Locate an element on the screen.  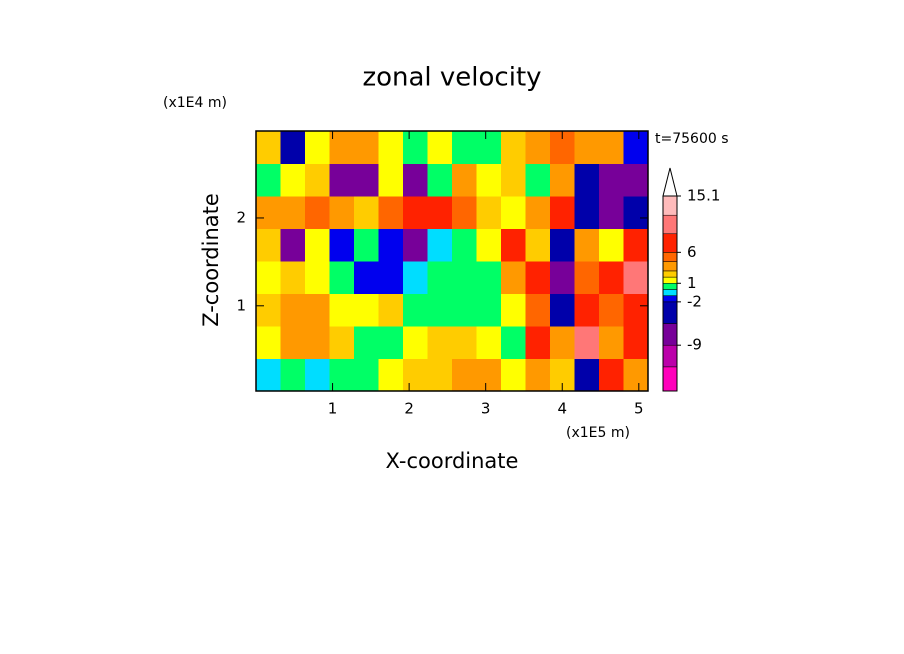
x-tick-label: 1 is located at coordinates (333, 409).